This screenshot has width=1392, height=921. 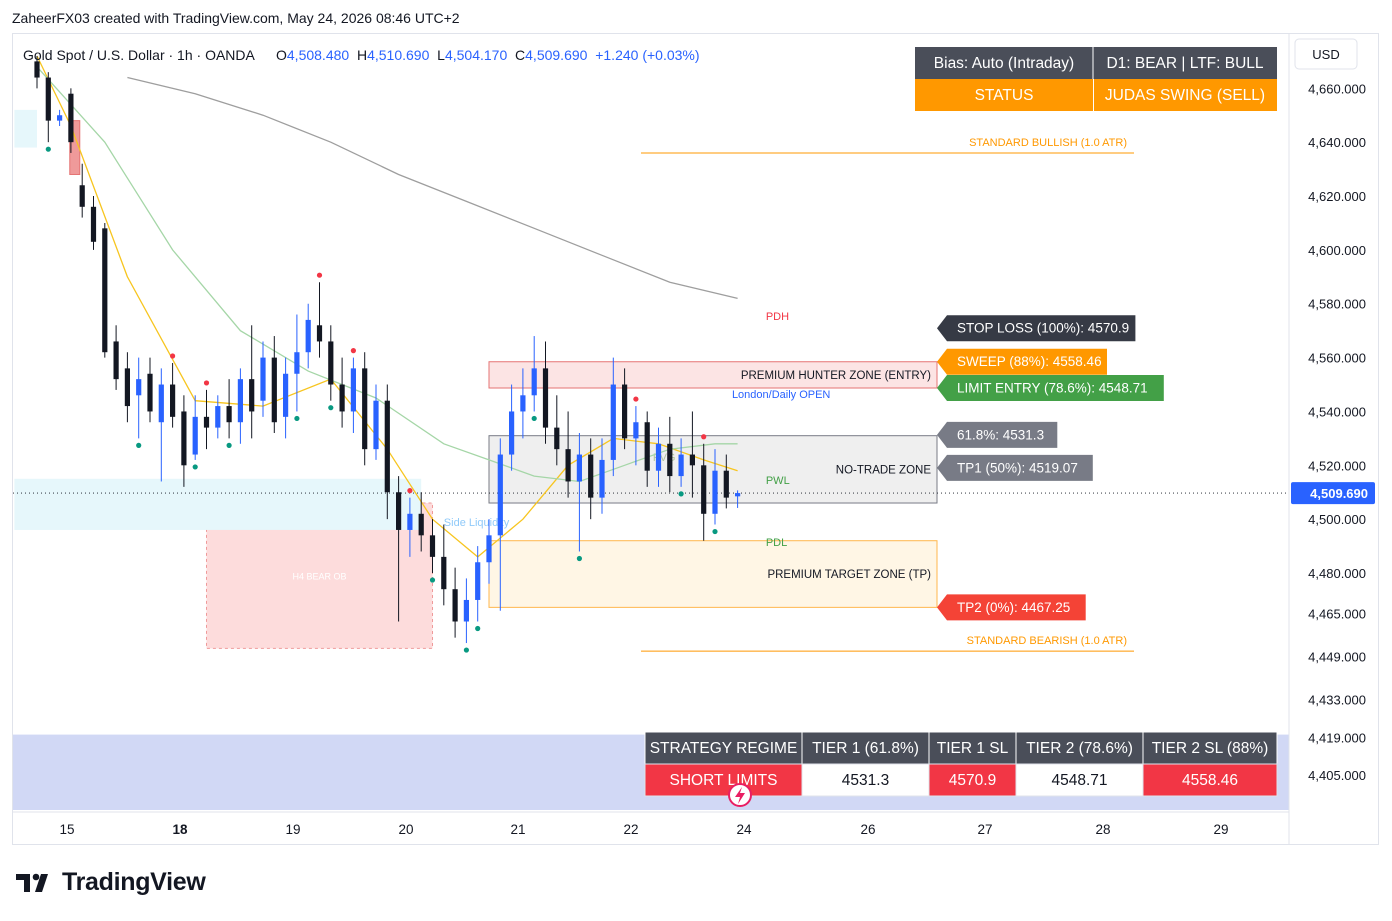 I want to click on stop-loss-tag: STOP LOSS (100%): 4570.9, so click(x=1036, y=328).